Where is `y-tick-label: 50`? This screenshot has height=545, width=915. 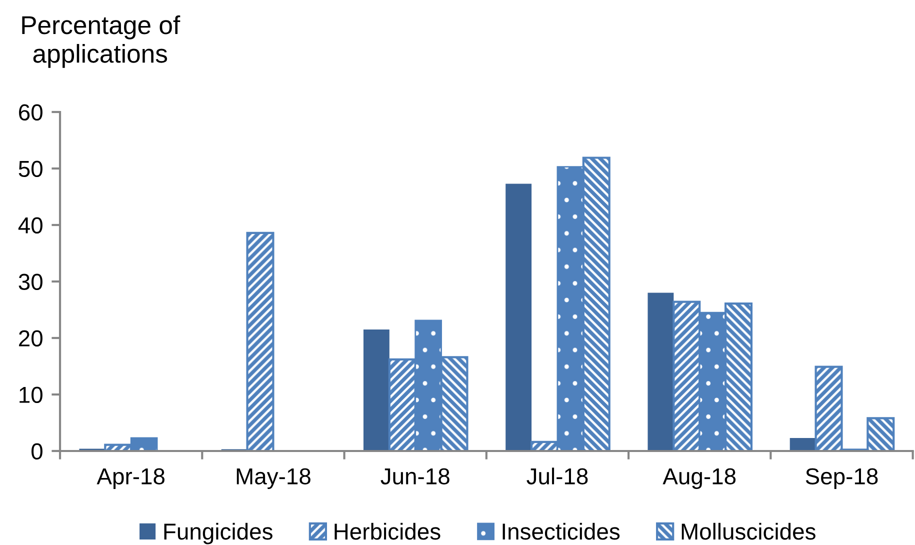 y-tick-label: 50 is located at coordinates (30, 169).